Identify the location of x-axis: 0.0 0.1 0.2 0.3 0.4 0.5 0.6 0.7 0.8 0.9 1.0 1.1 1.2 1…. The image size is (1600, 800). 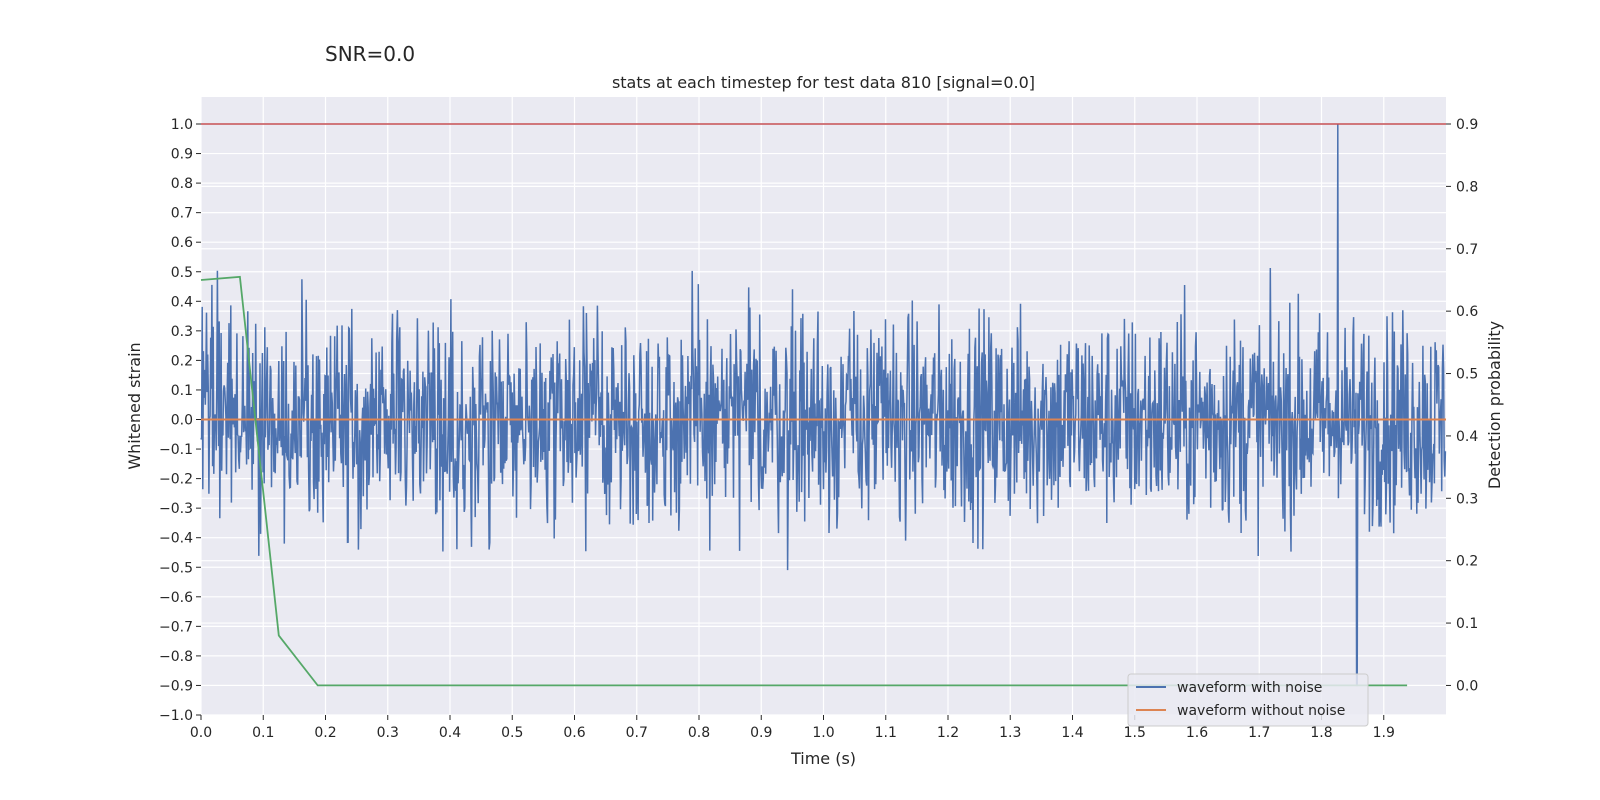
(792, 728).